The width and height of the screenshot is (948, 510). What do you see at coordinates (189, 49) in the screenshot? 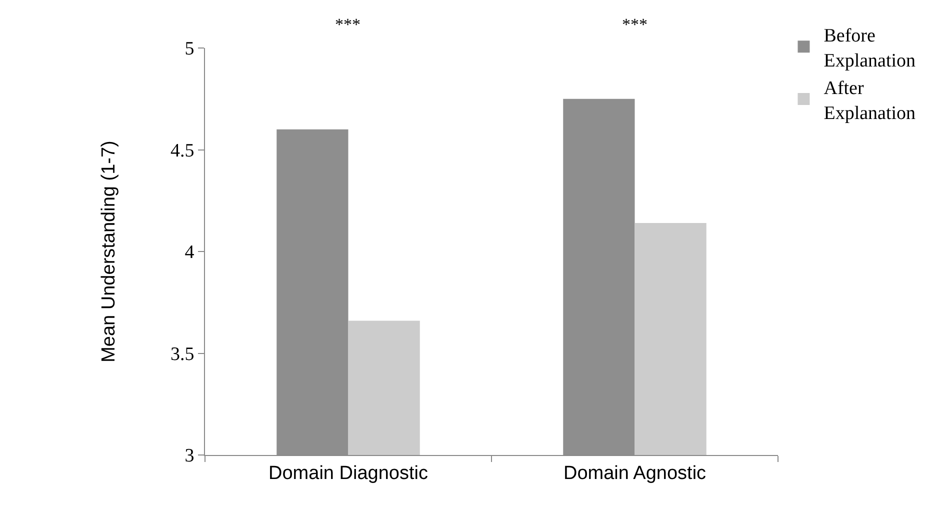
I see `y-tick-label: 5` at bounding box center [189, 49].